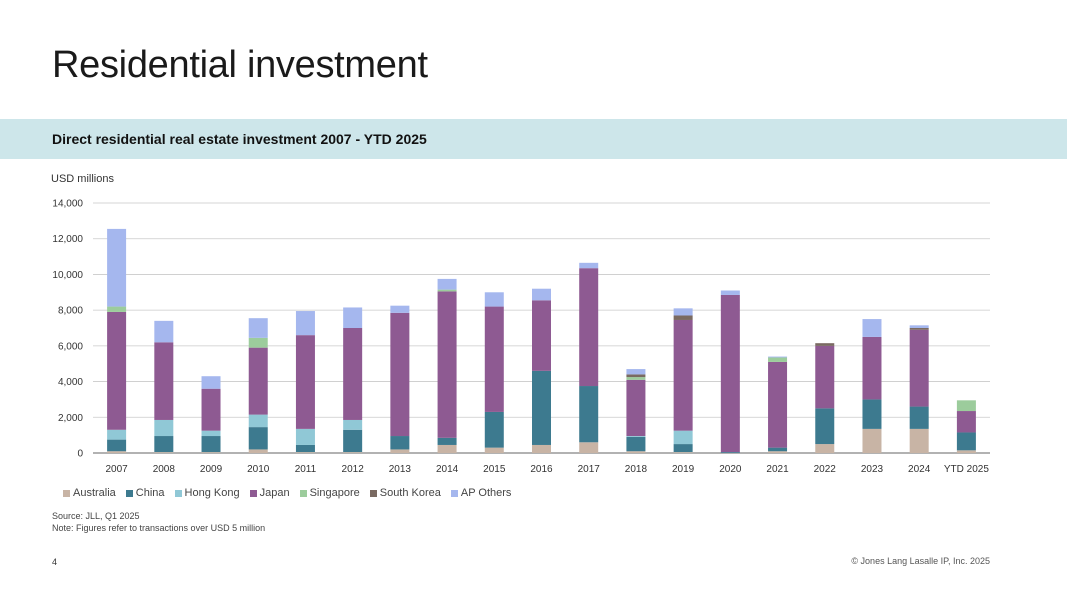 The height and width of the screenshot is (600, 1067). What do you see at coordinates (211, 469) in the screenshot?
I see `x-tick-label: 2009` at bounding box center [211, 469].